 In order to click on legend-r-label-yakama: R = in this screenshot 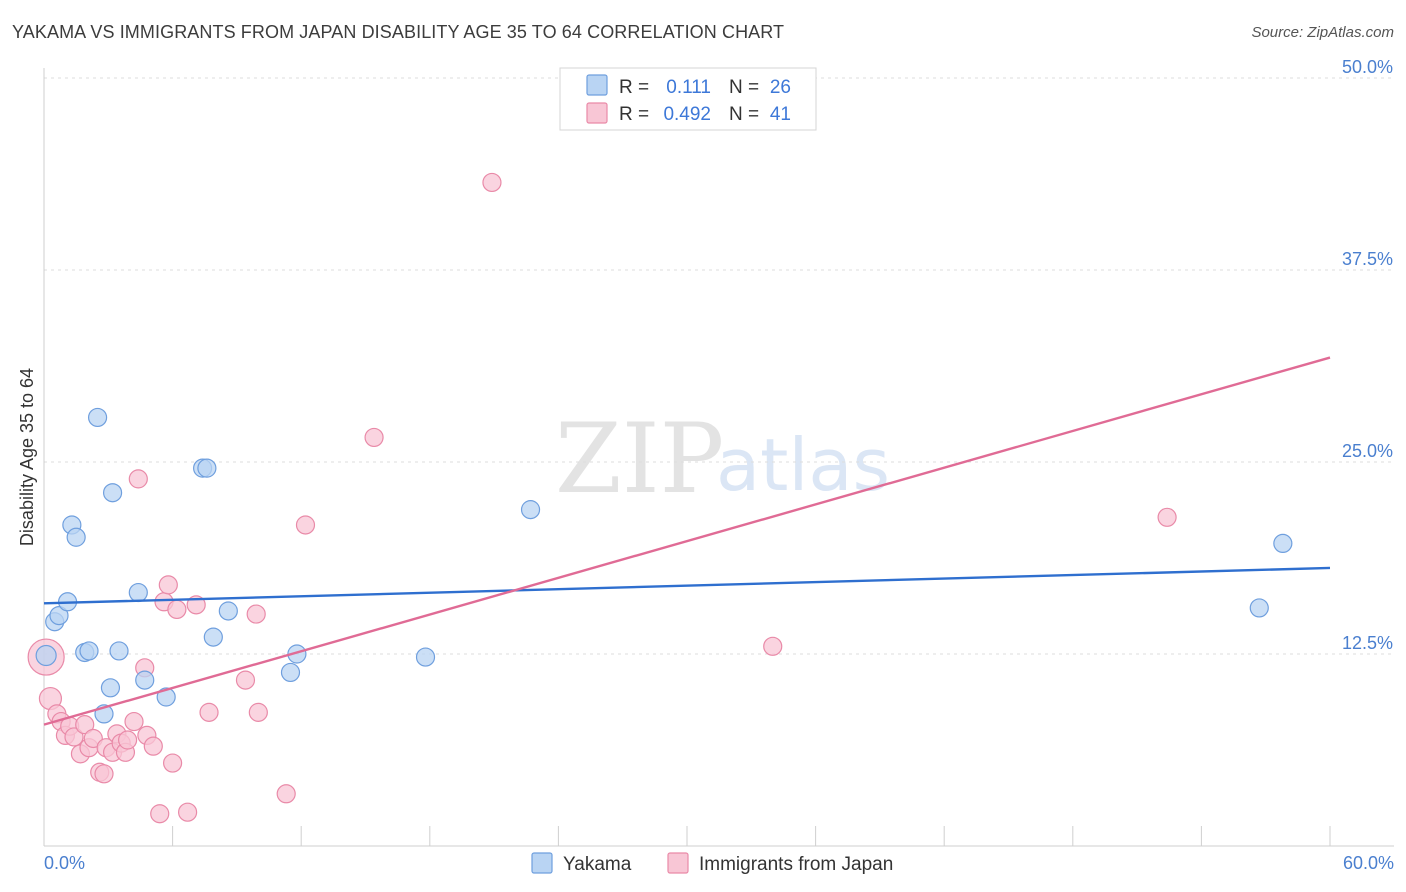, I will do `click(634, 87)`.